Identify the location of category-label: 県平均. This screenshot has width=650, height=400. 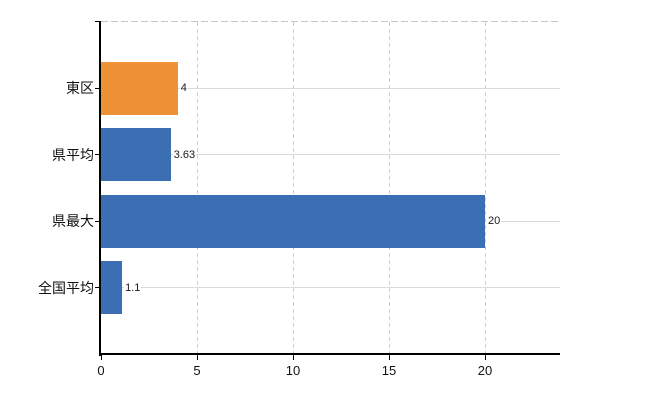
(73, 154).